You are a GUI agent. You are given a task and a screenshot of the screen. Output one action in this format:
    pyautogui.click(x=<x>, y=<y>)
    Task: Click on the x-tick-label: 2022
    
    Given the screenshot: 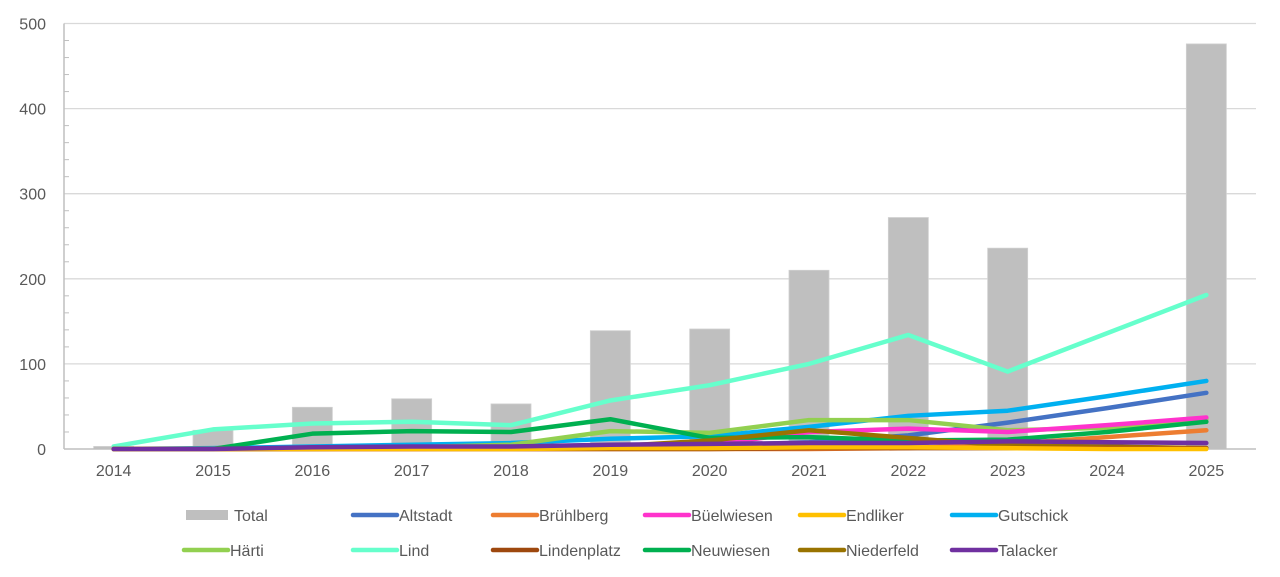 What is the action you would take?
    pyautogui.click(x=909, y=471)
    